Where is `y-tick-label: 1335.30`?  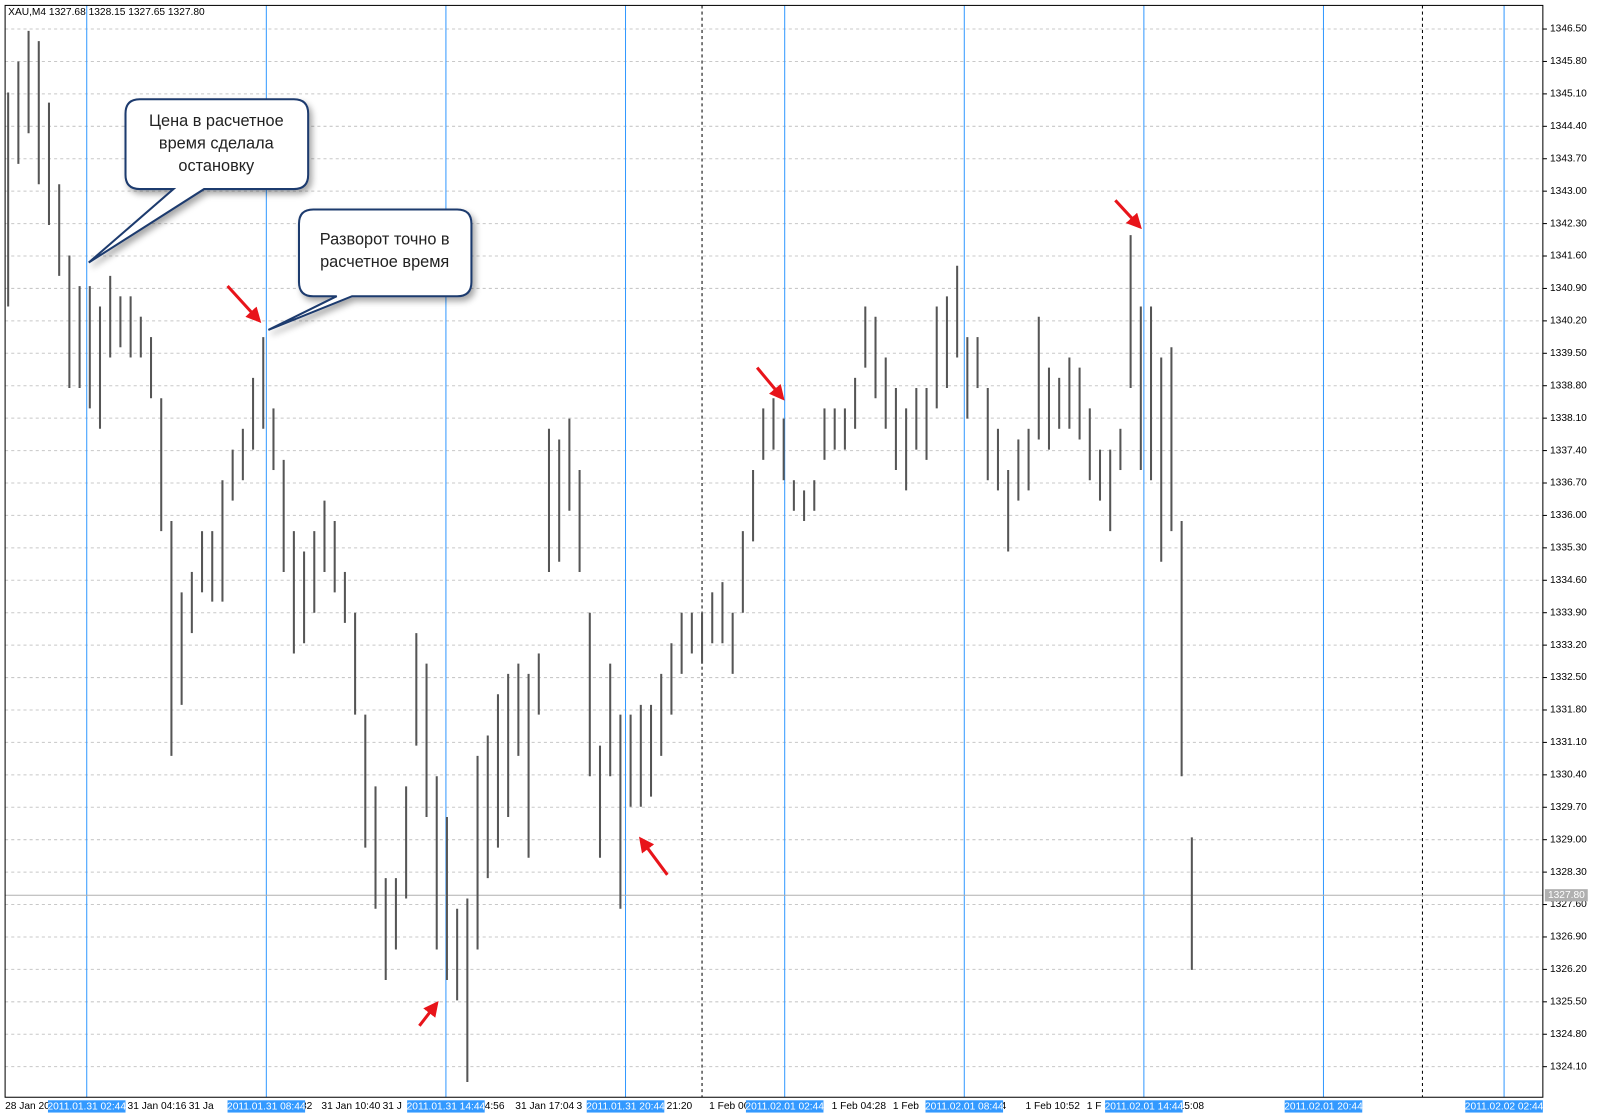 y-tick-label: 1335.30 is located at coordinates (1568, 548).